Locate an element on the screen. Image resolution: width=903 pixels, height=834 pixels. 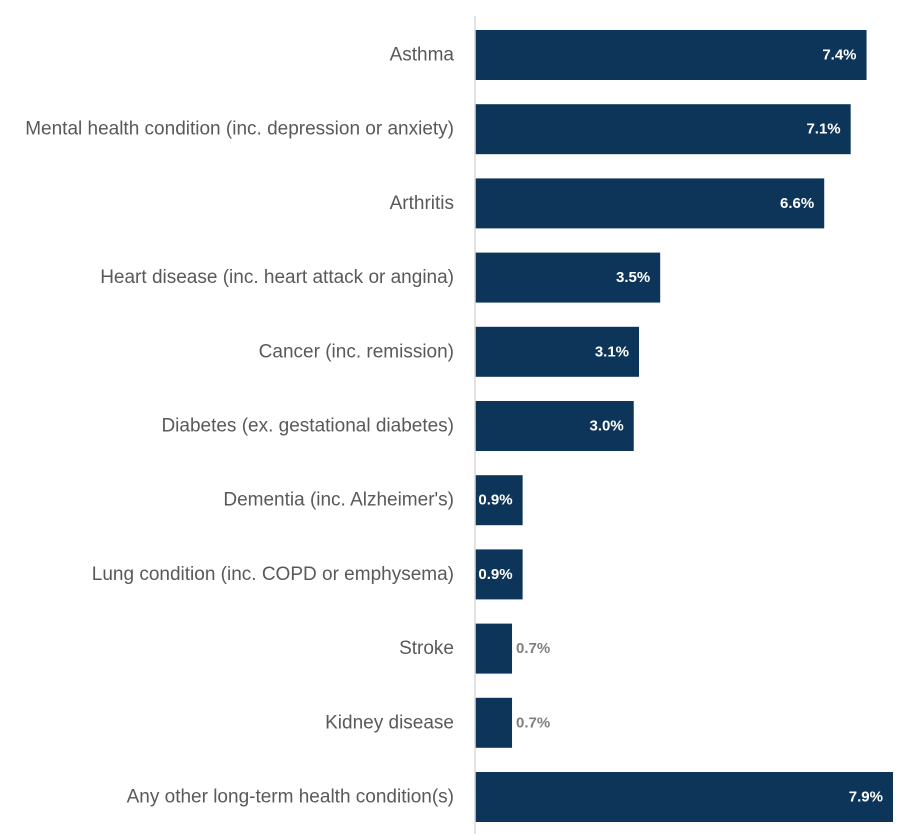
value-label: 7.9% is located at coordinates (866, 797).